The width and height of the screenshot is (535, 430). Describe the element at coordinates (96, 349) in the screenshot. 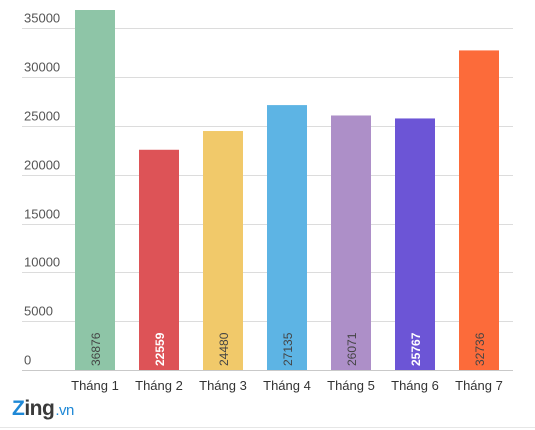

I see `data-label: 36876` at that location.